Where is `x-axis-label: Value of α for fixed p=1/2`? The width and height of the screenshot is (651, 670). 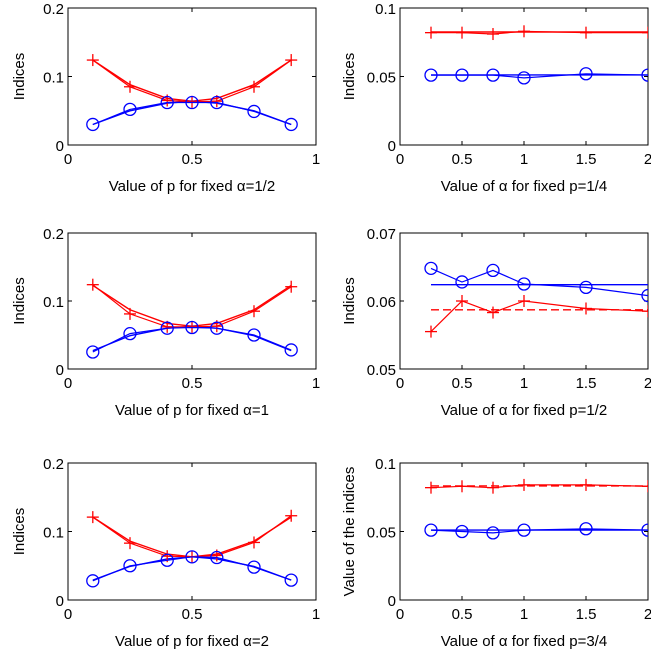
x-axis-label: Value of α for fixed p=1/2 is located at coordinates (524, 410).